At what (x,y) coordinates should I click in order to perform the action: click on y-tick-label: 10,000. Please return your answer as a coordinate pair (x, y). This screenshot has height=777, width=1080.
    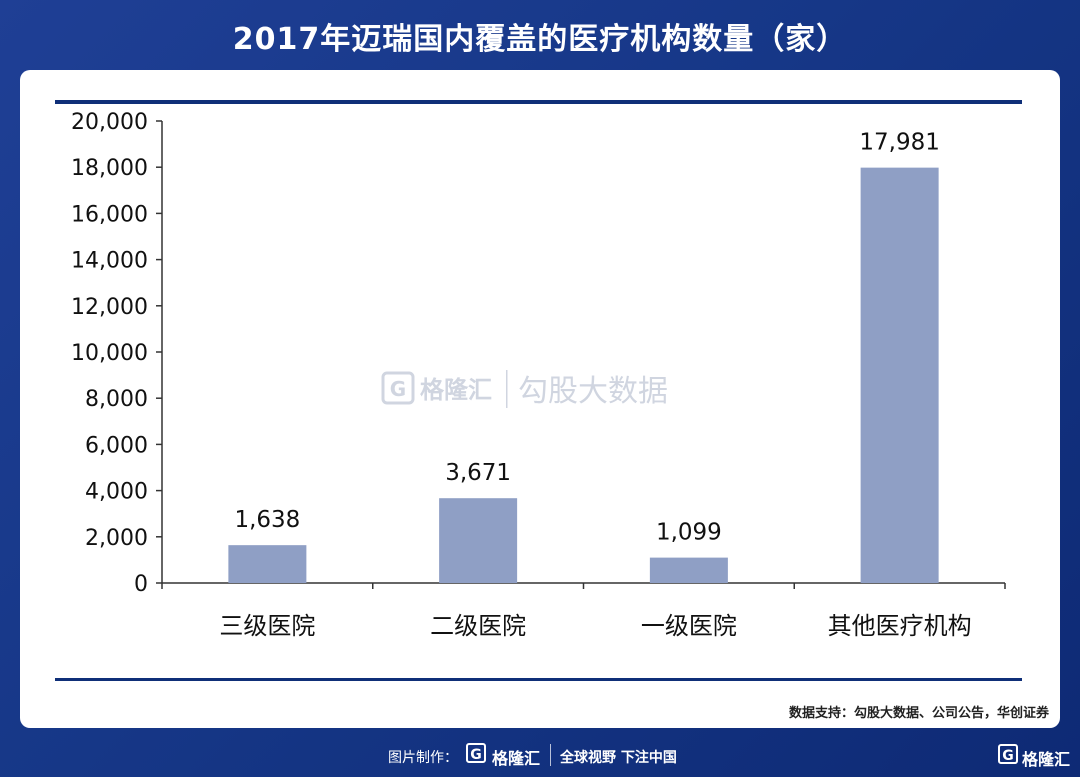
    Looking at the image, I should click on (109, 353).